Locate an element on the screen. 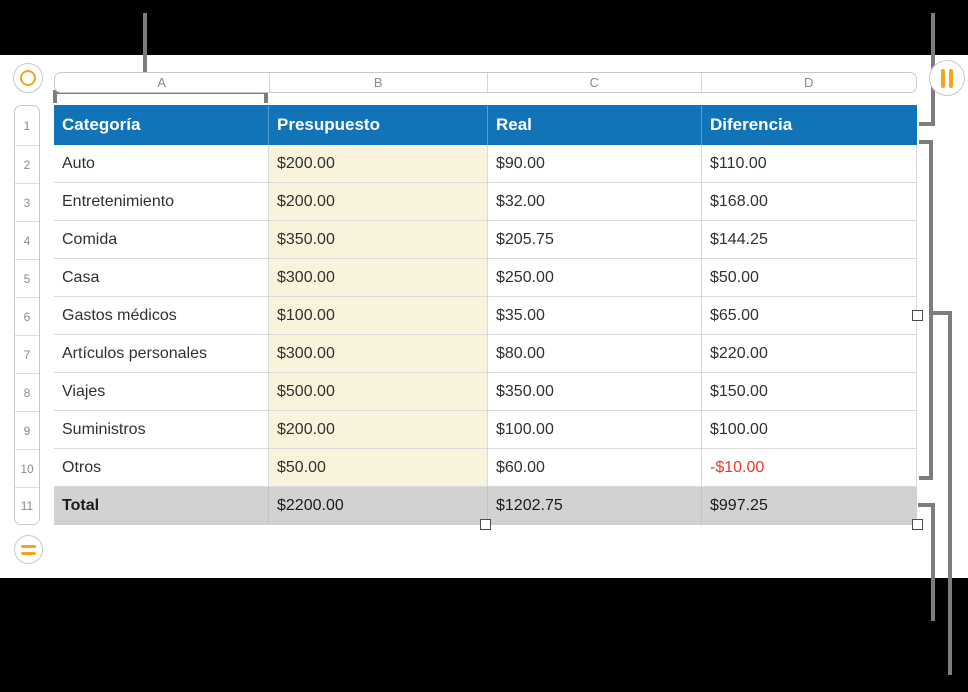 This screenshot has height=692, width=968. cell-categoria: Comida is located at coordinates (90, 239).